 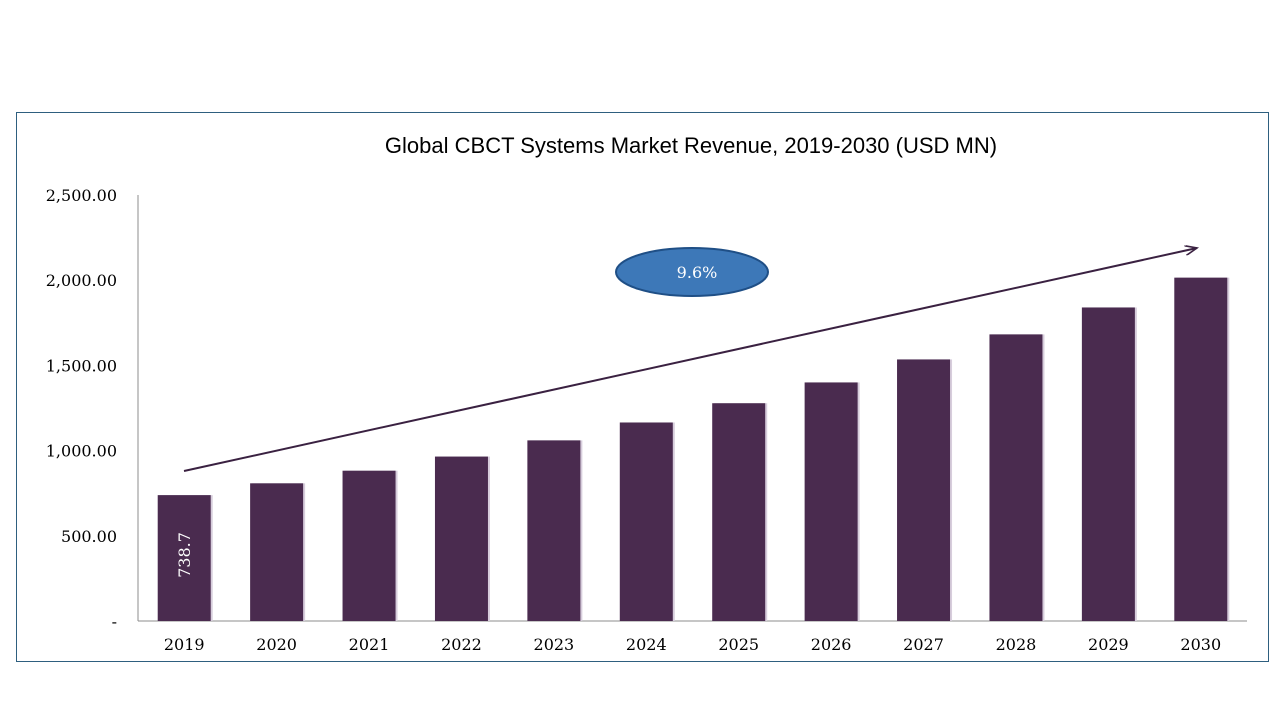 I want to click on y-tick-label: -, so click(x=114, y=621).